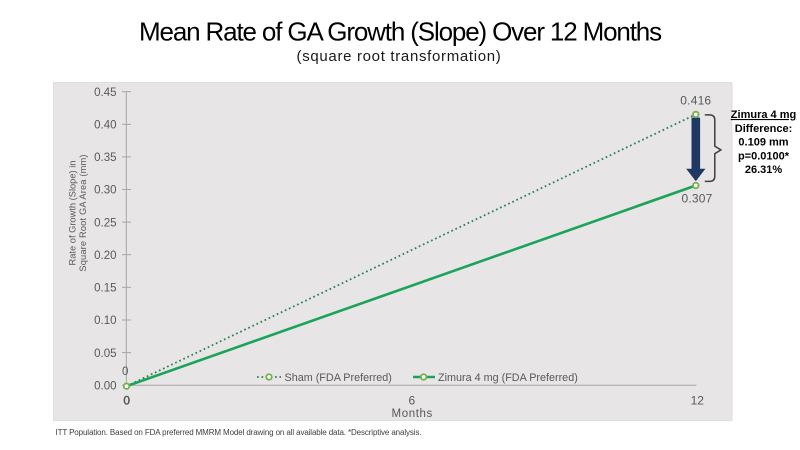 Image resolution: width=800 pixels, height=450 pixels. Describe the element at coordinates (105, 289) in the screenshot. I see `svg-text: 0.15` at that location.